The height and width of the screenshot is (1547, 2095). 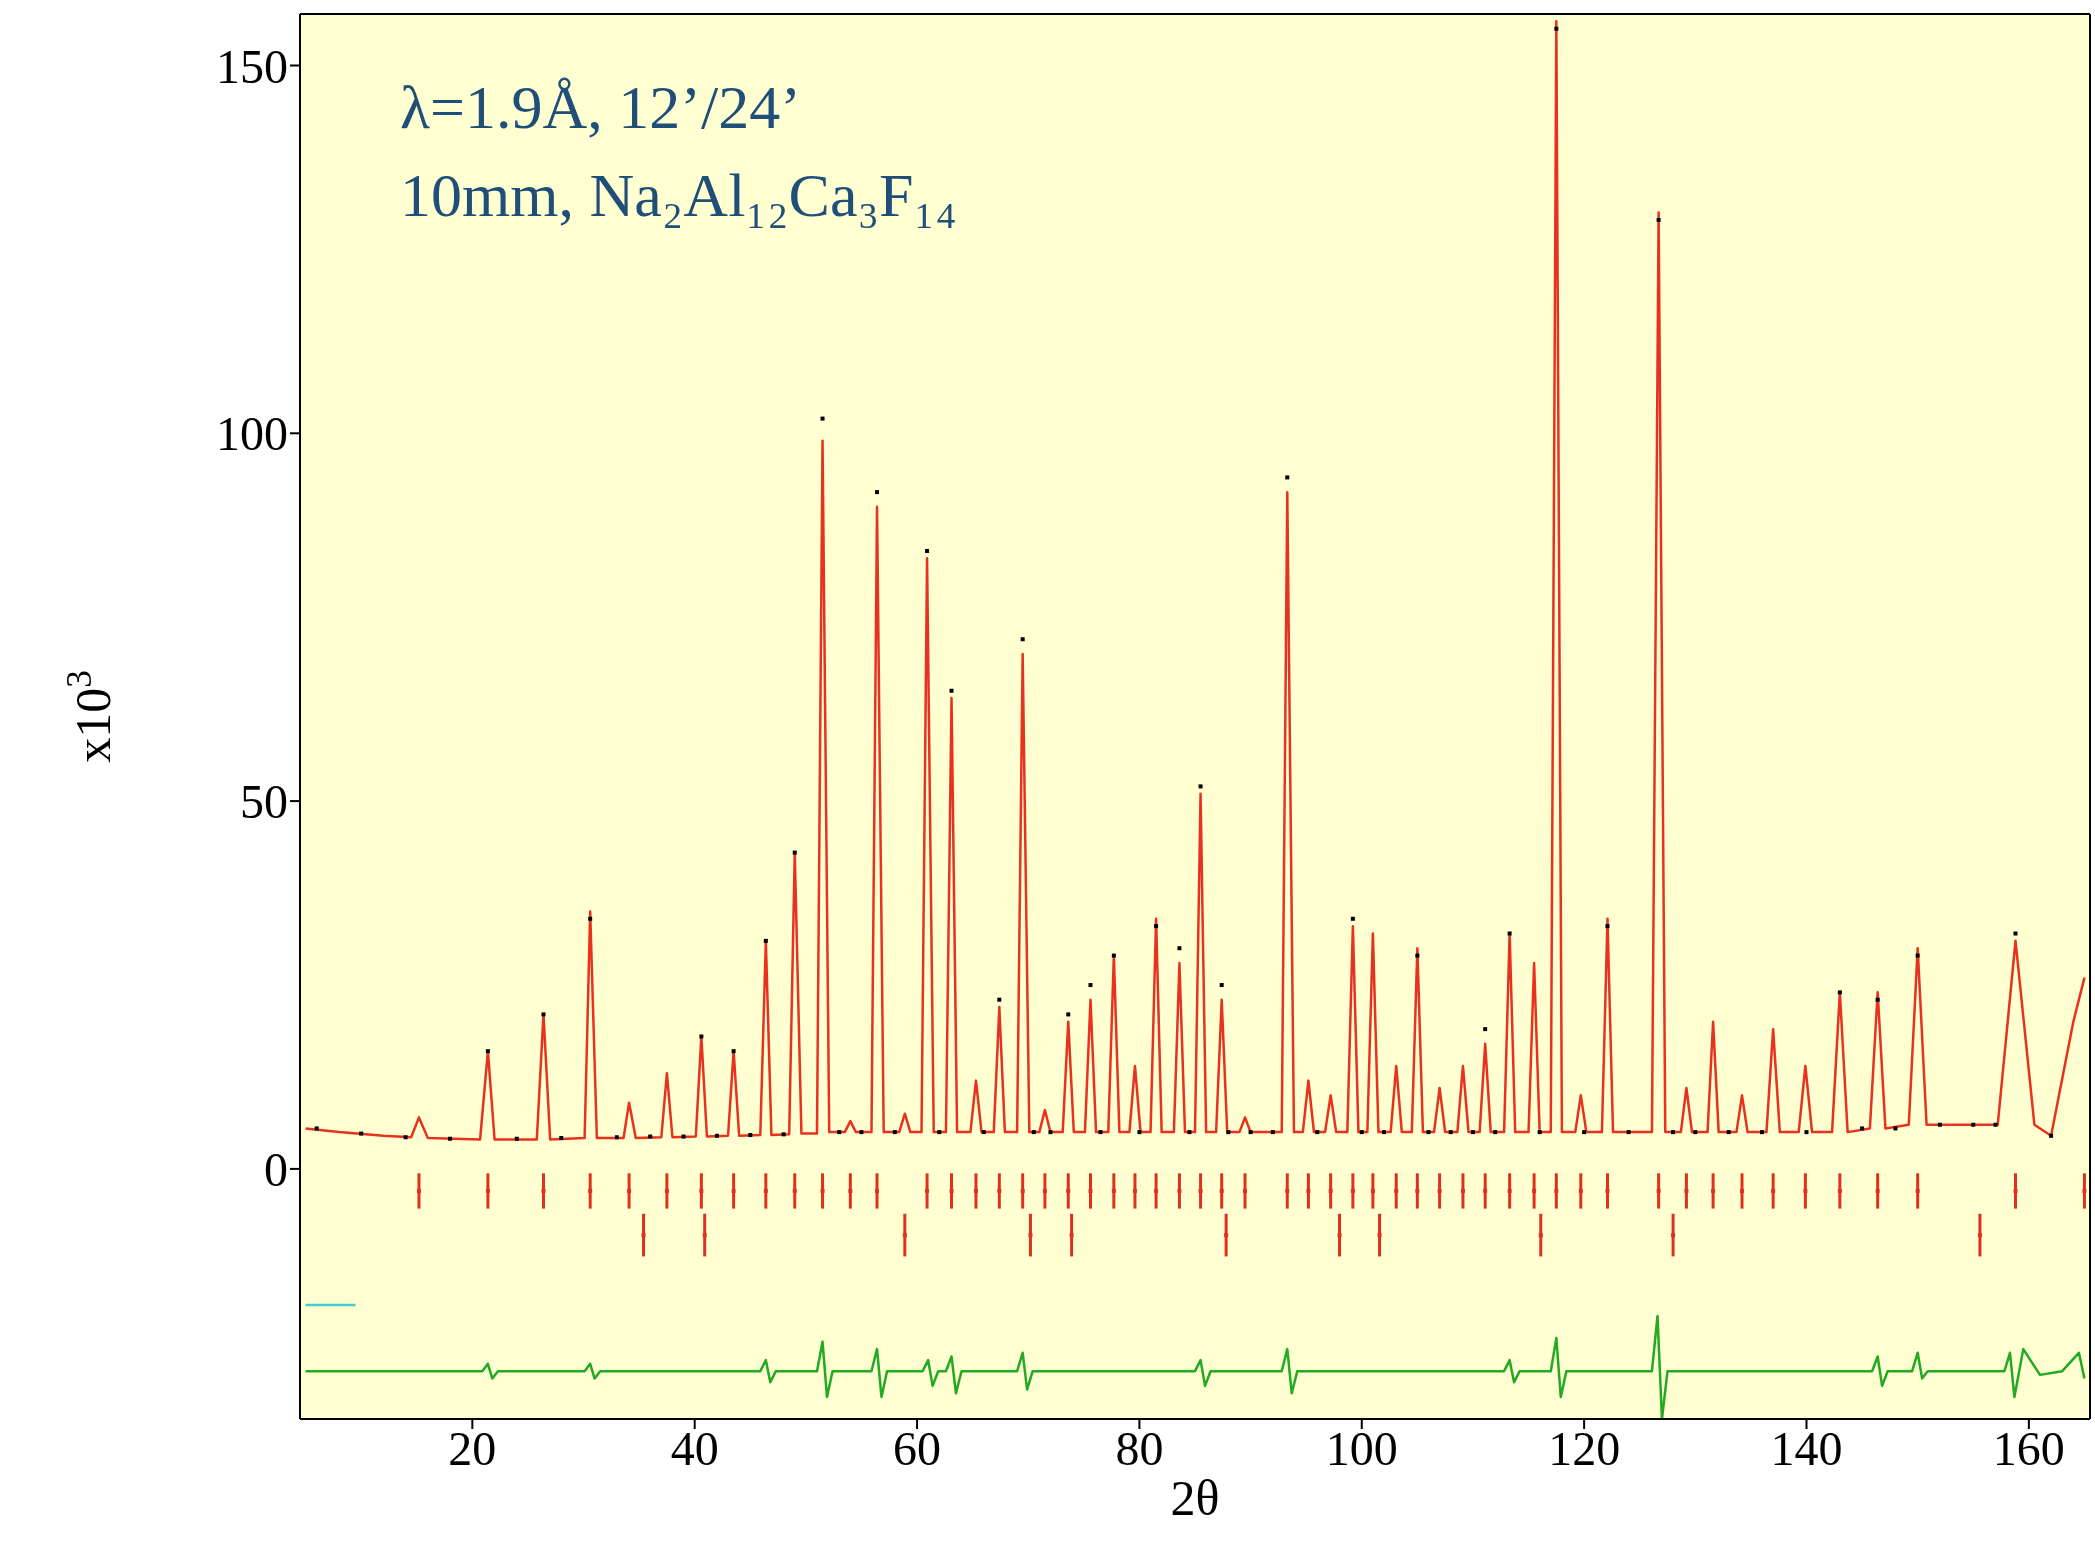 What do you see at coordinates (1361, 1449) in the screenshot?
I see `x-tick-label: 100` at bounding box center [1361, 1449].